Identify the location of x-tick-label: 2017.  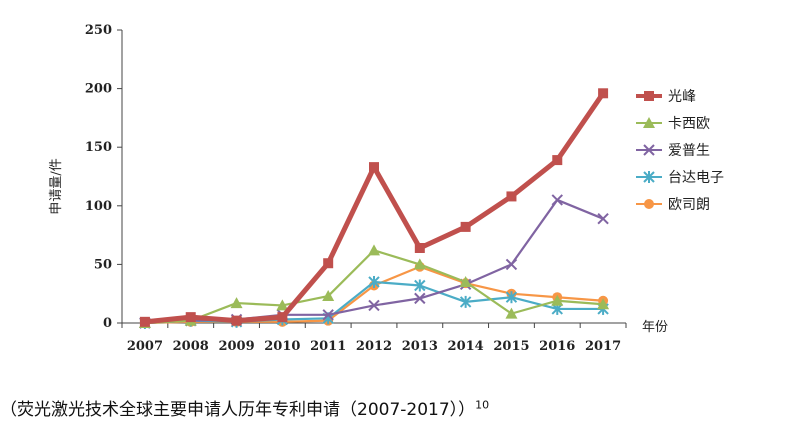
(603, 346).